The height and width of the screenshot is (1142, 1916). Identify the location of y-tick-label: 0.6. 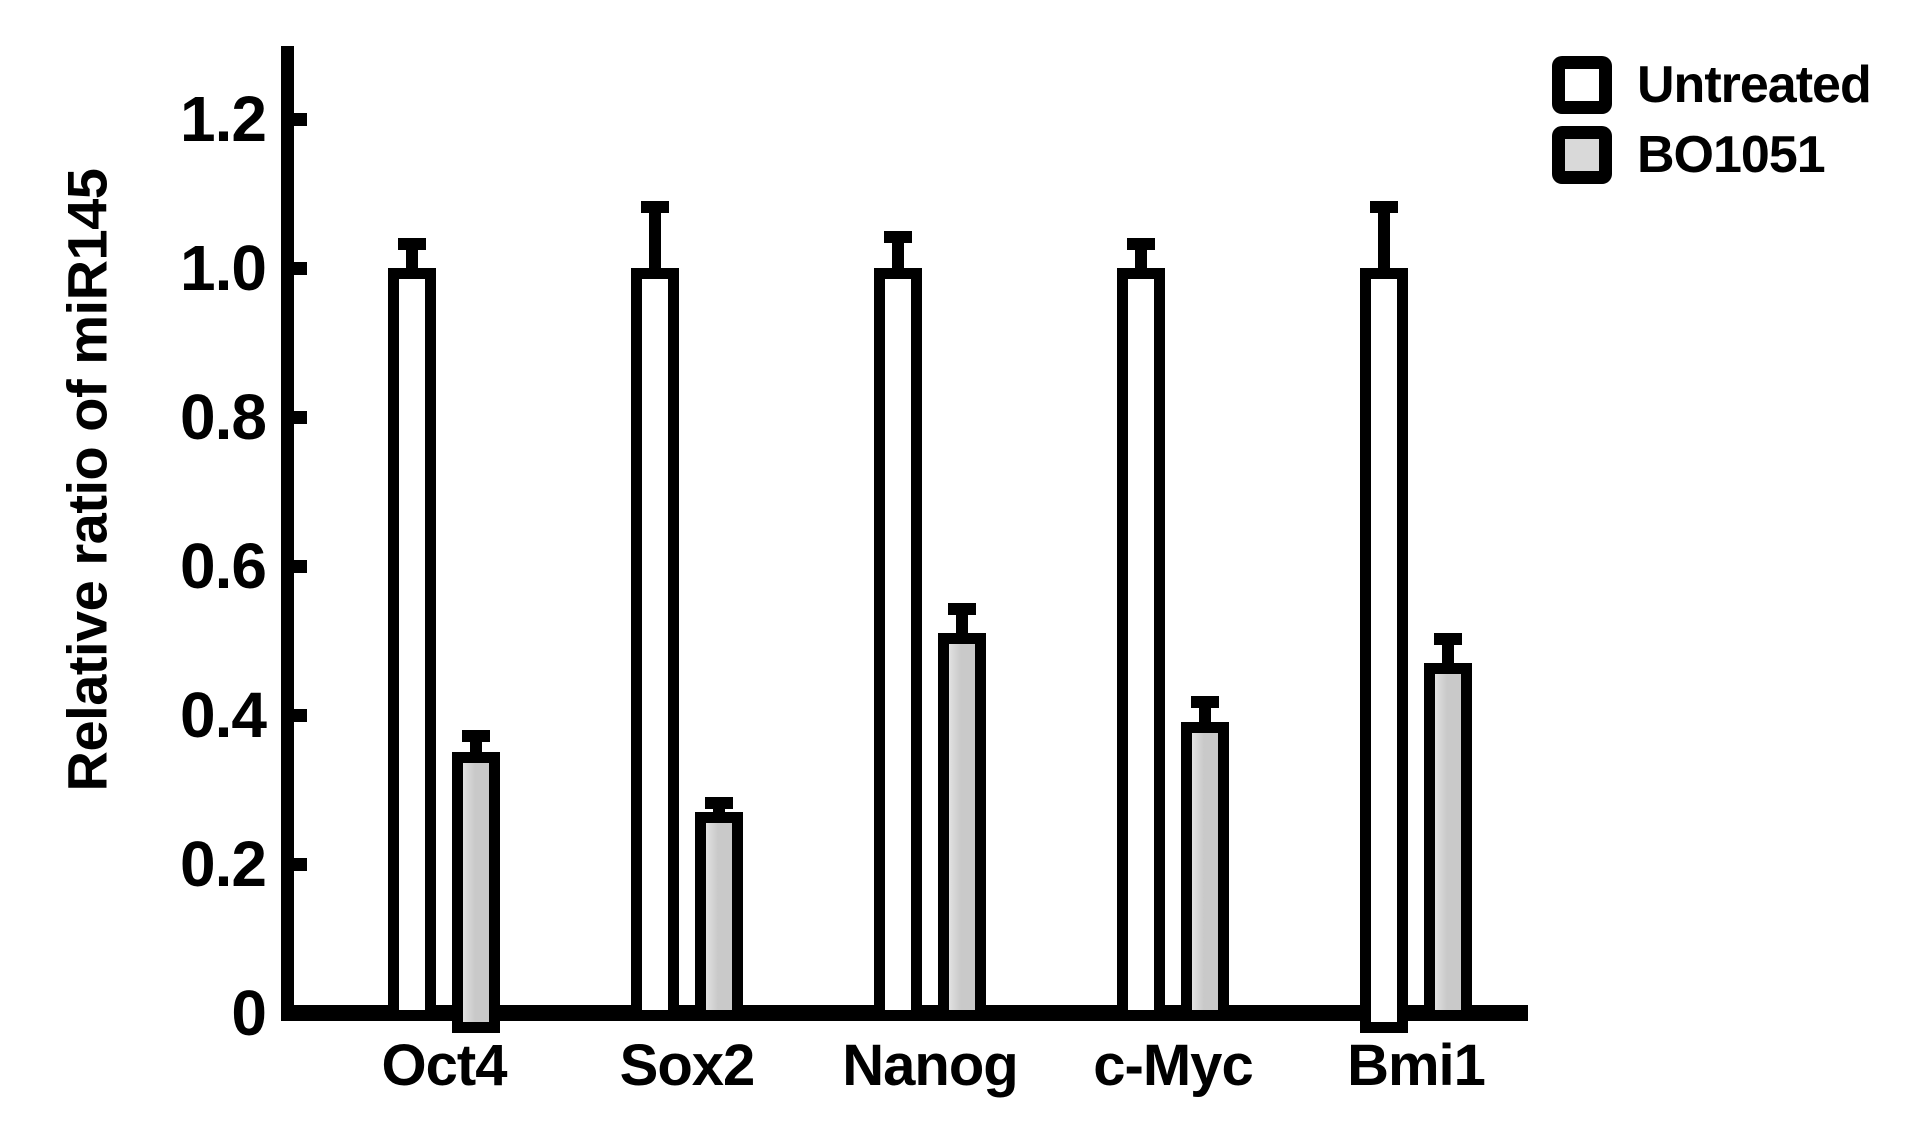
(223, 566).